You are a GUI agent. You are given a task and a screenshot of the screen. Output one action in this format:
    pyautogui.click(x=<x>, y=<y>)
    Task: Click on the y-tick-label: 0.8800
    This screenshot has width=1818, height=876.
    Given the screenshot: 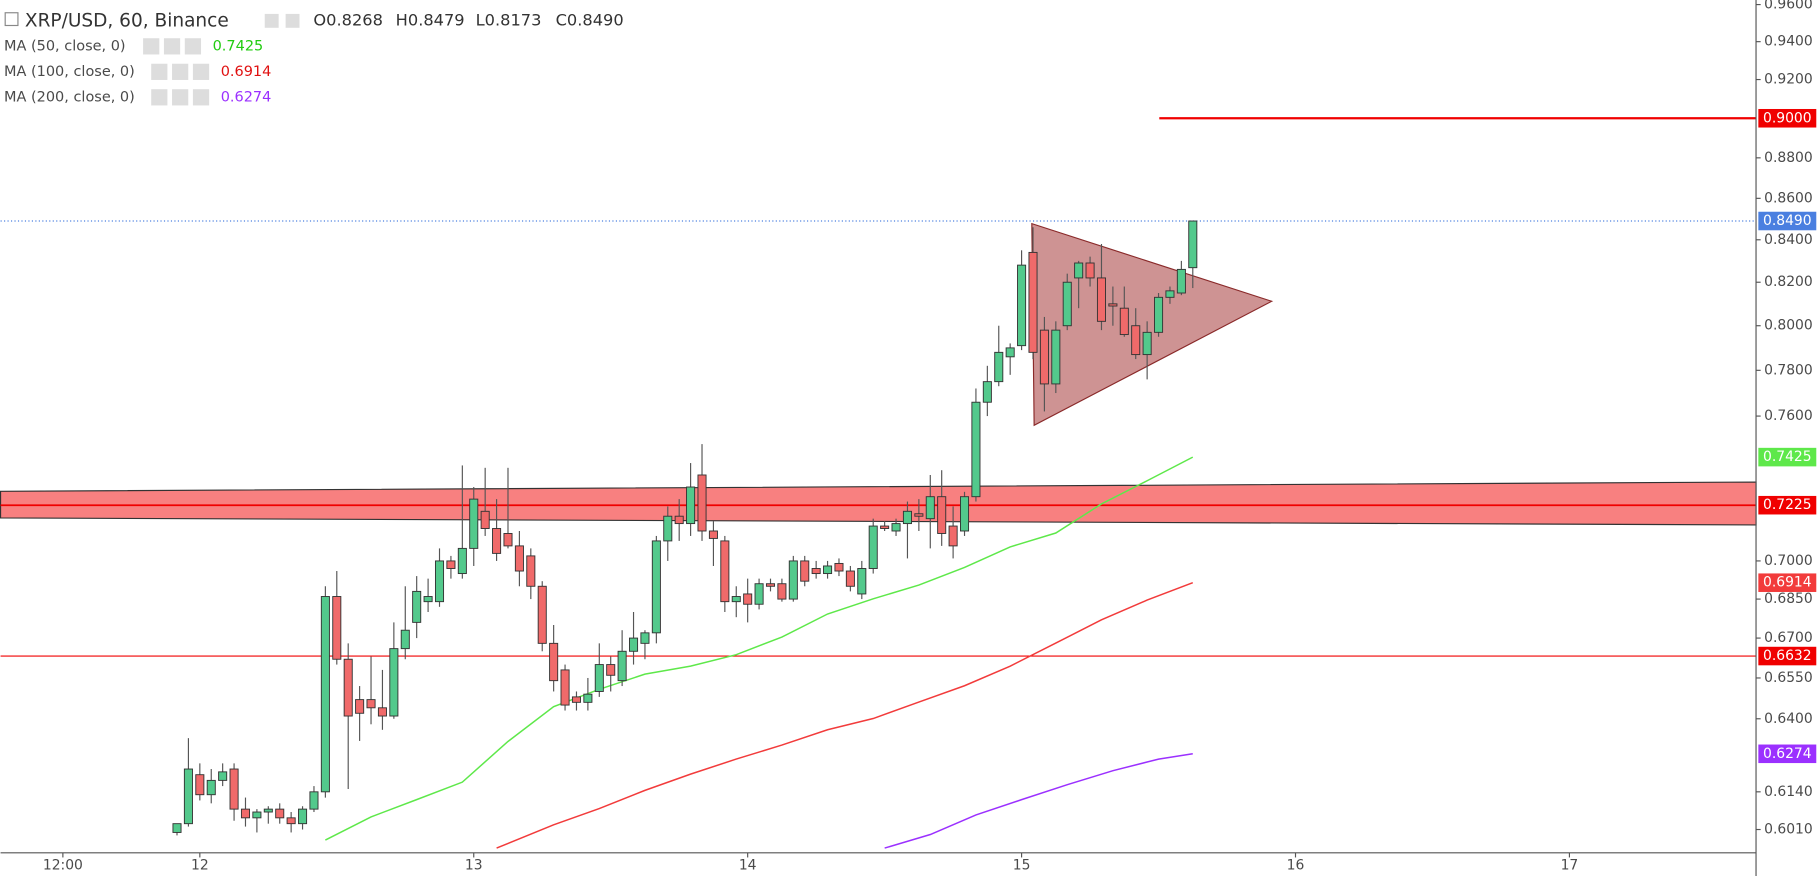 What is the action you would take?
    pyautogui.click(x=1788, y=158)
    